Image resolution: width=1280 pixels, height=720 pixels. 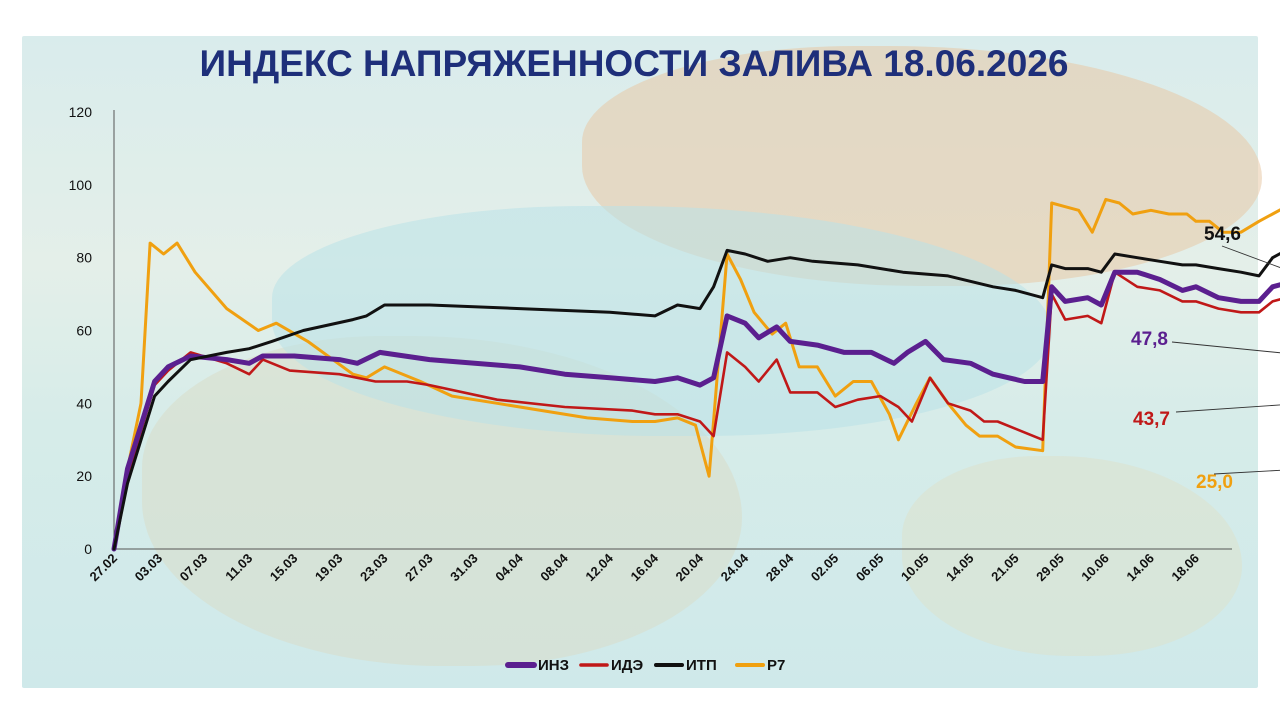 I want to click on y-tick-label: 120, so click(x=81, y=112).